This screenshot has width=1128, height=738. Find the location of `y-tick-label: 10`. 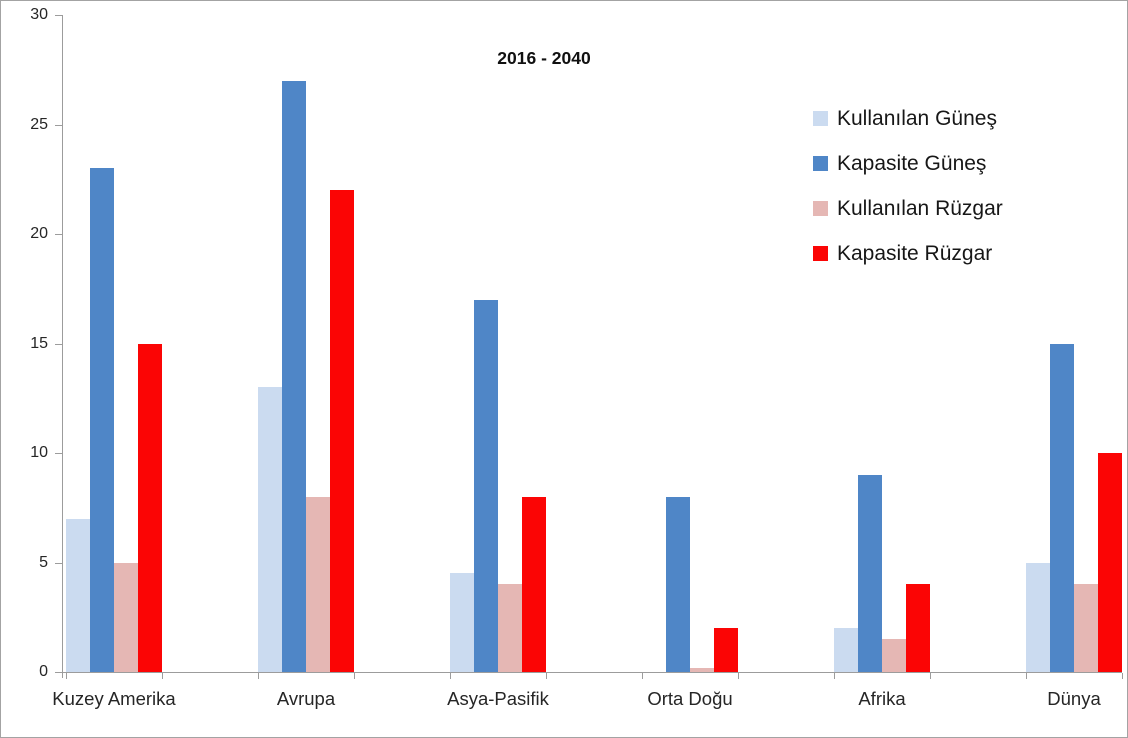

y-tick-label: 10 is located at coordinates (39, 452).